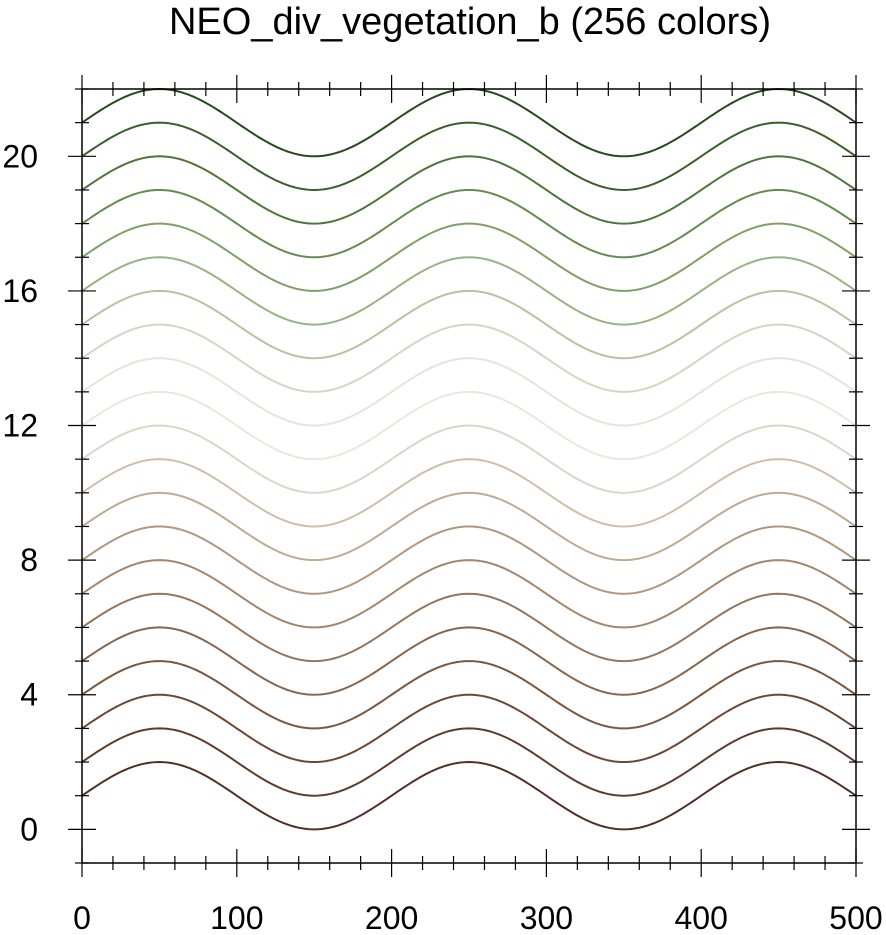 The height and width of the screenshot is (935, 886). I want to click on x-tick-label: 300, so click(546, 917).